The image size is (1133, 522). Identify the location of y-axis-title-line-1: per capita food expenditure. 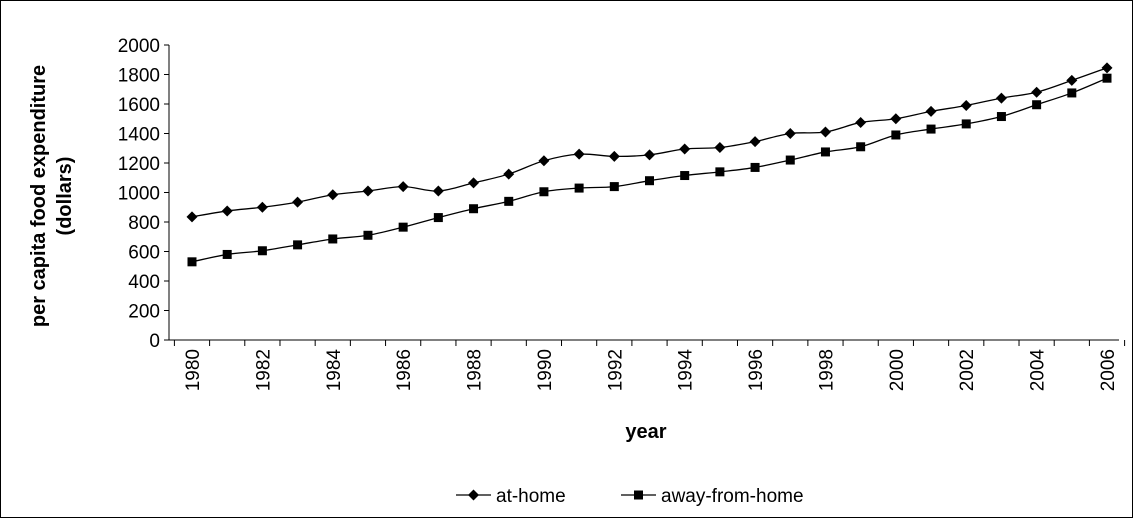
(39, 196).